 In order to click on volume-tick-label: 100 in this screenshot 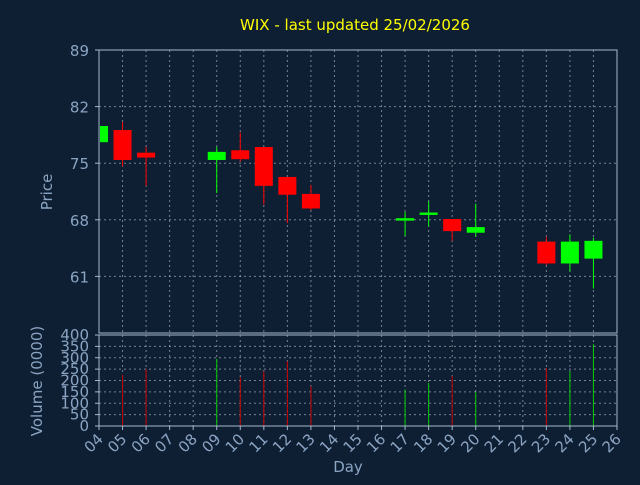, I will do `click(74, 403)`.